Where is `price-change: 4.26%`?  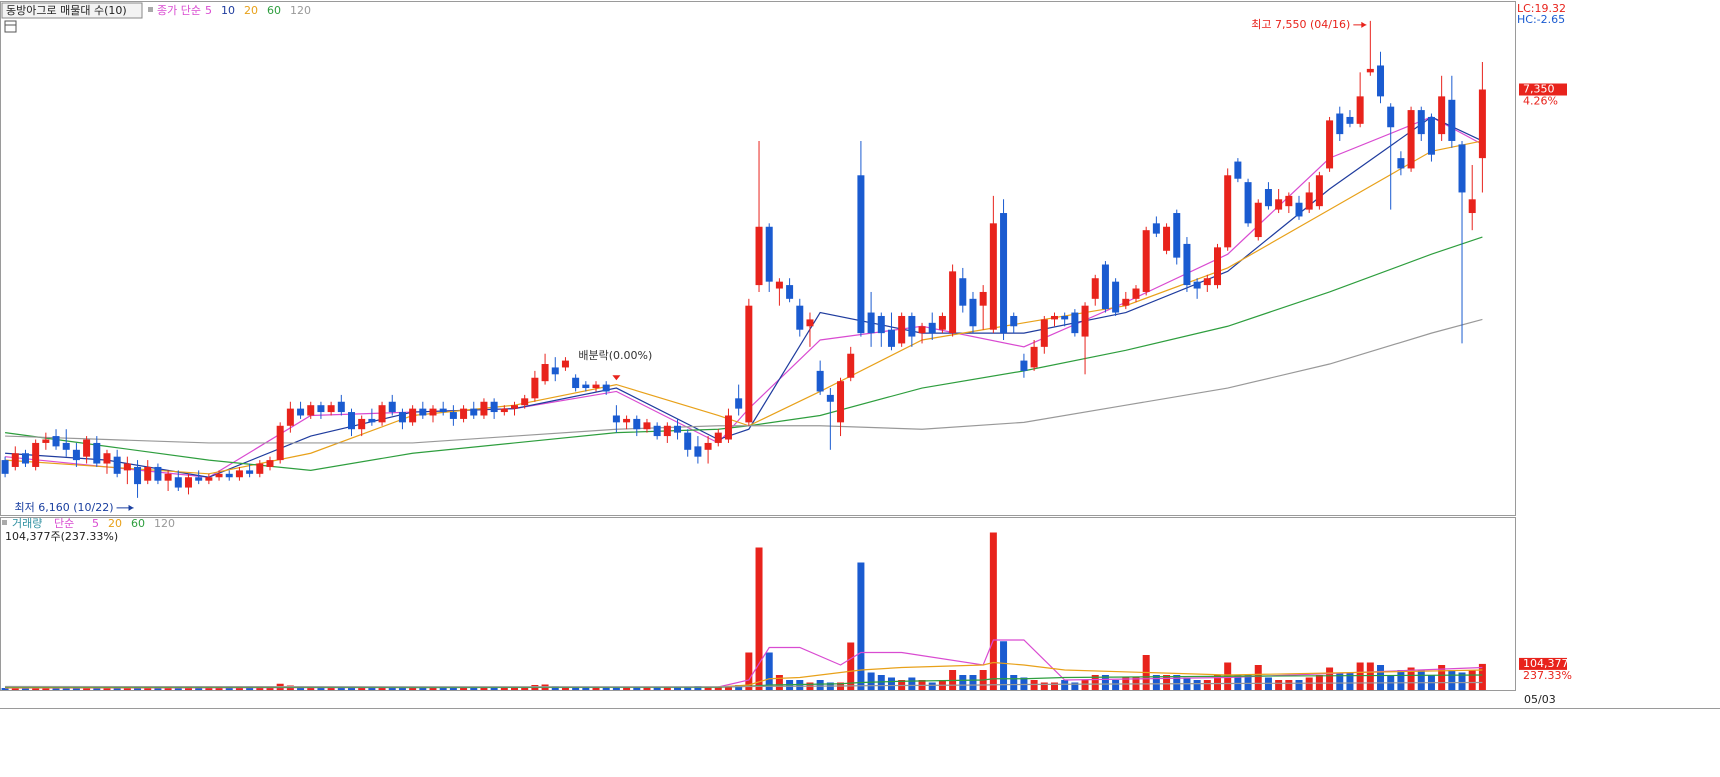
price-change: 4.26% is located at coordinates (1540, 101).